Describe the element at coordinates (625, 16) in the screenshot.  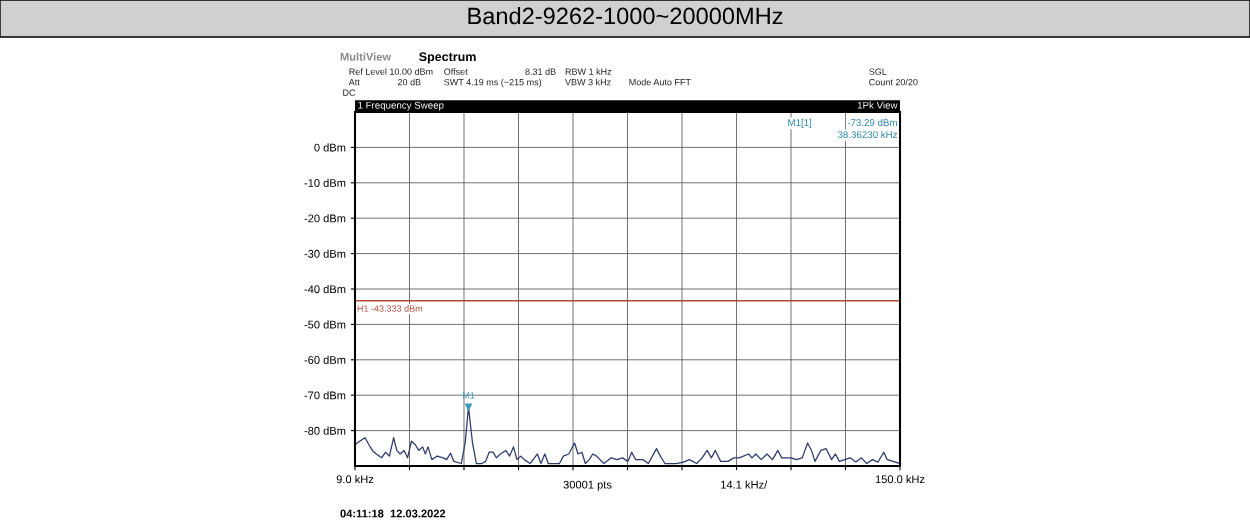
I see `chart-title: Band2-9262-1000~20000MHz` at that location.